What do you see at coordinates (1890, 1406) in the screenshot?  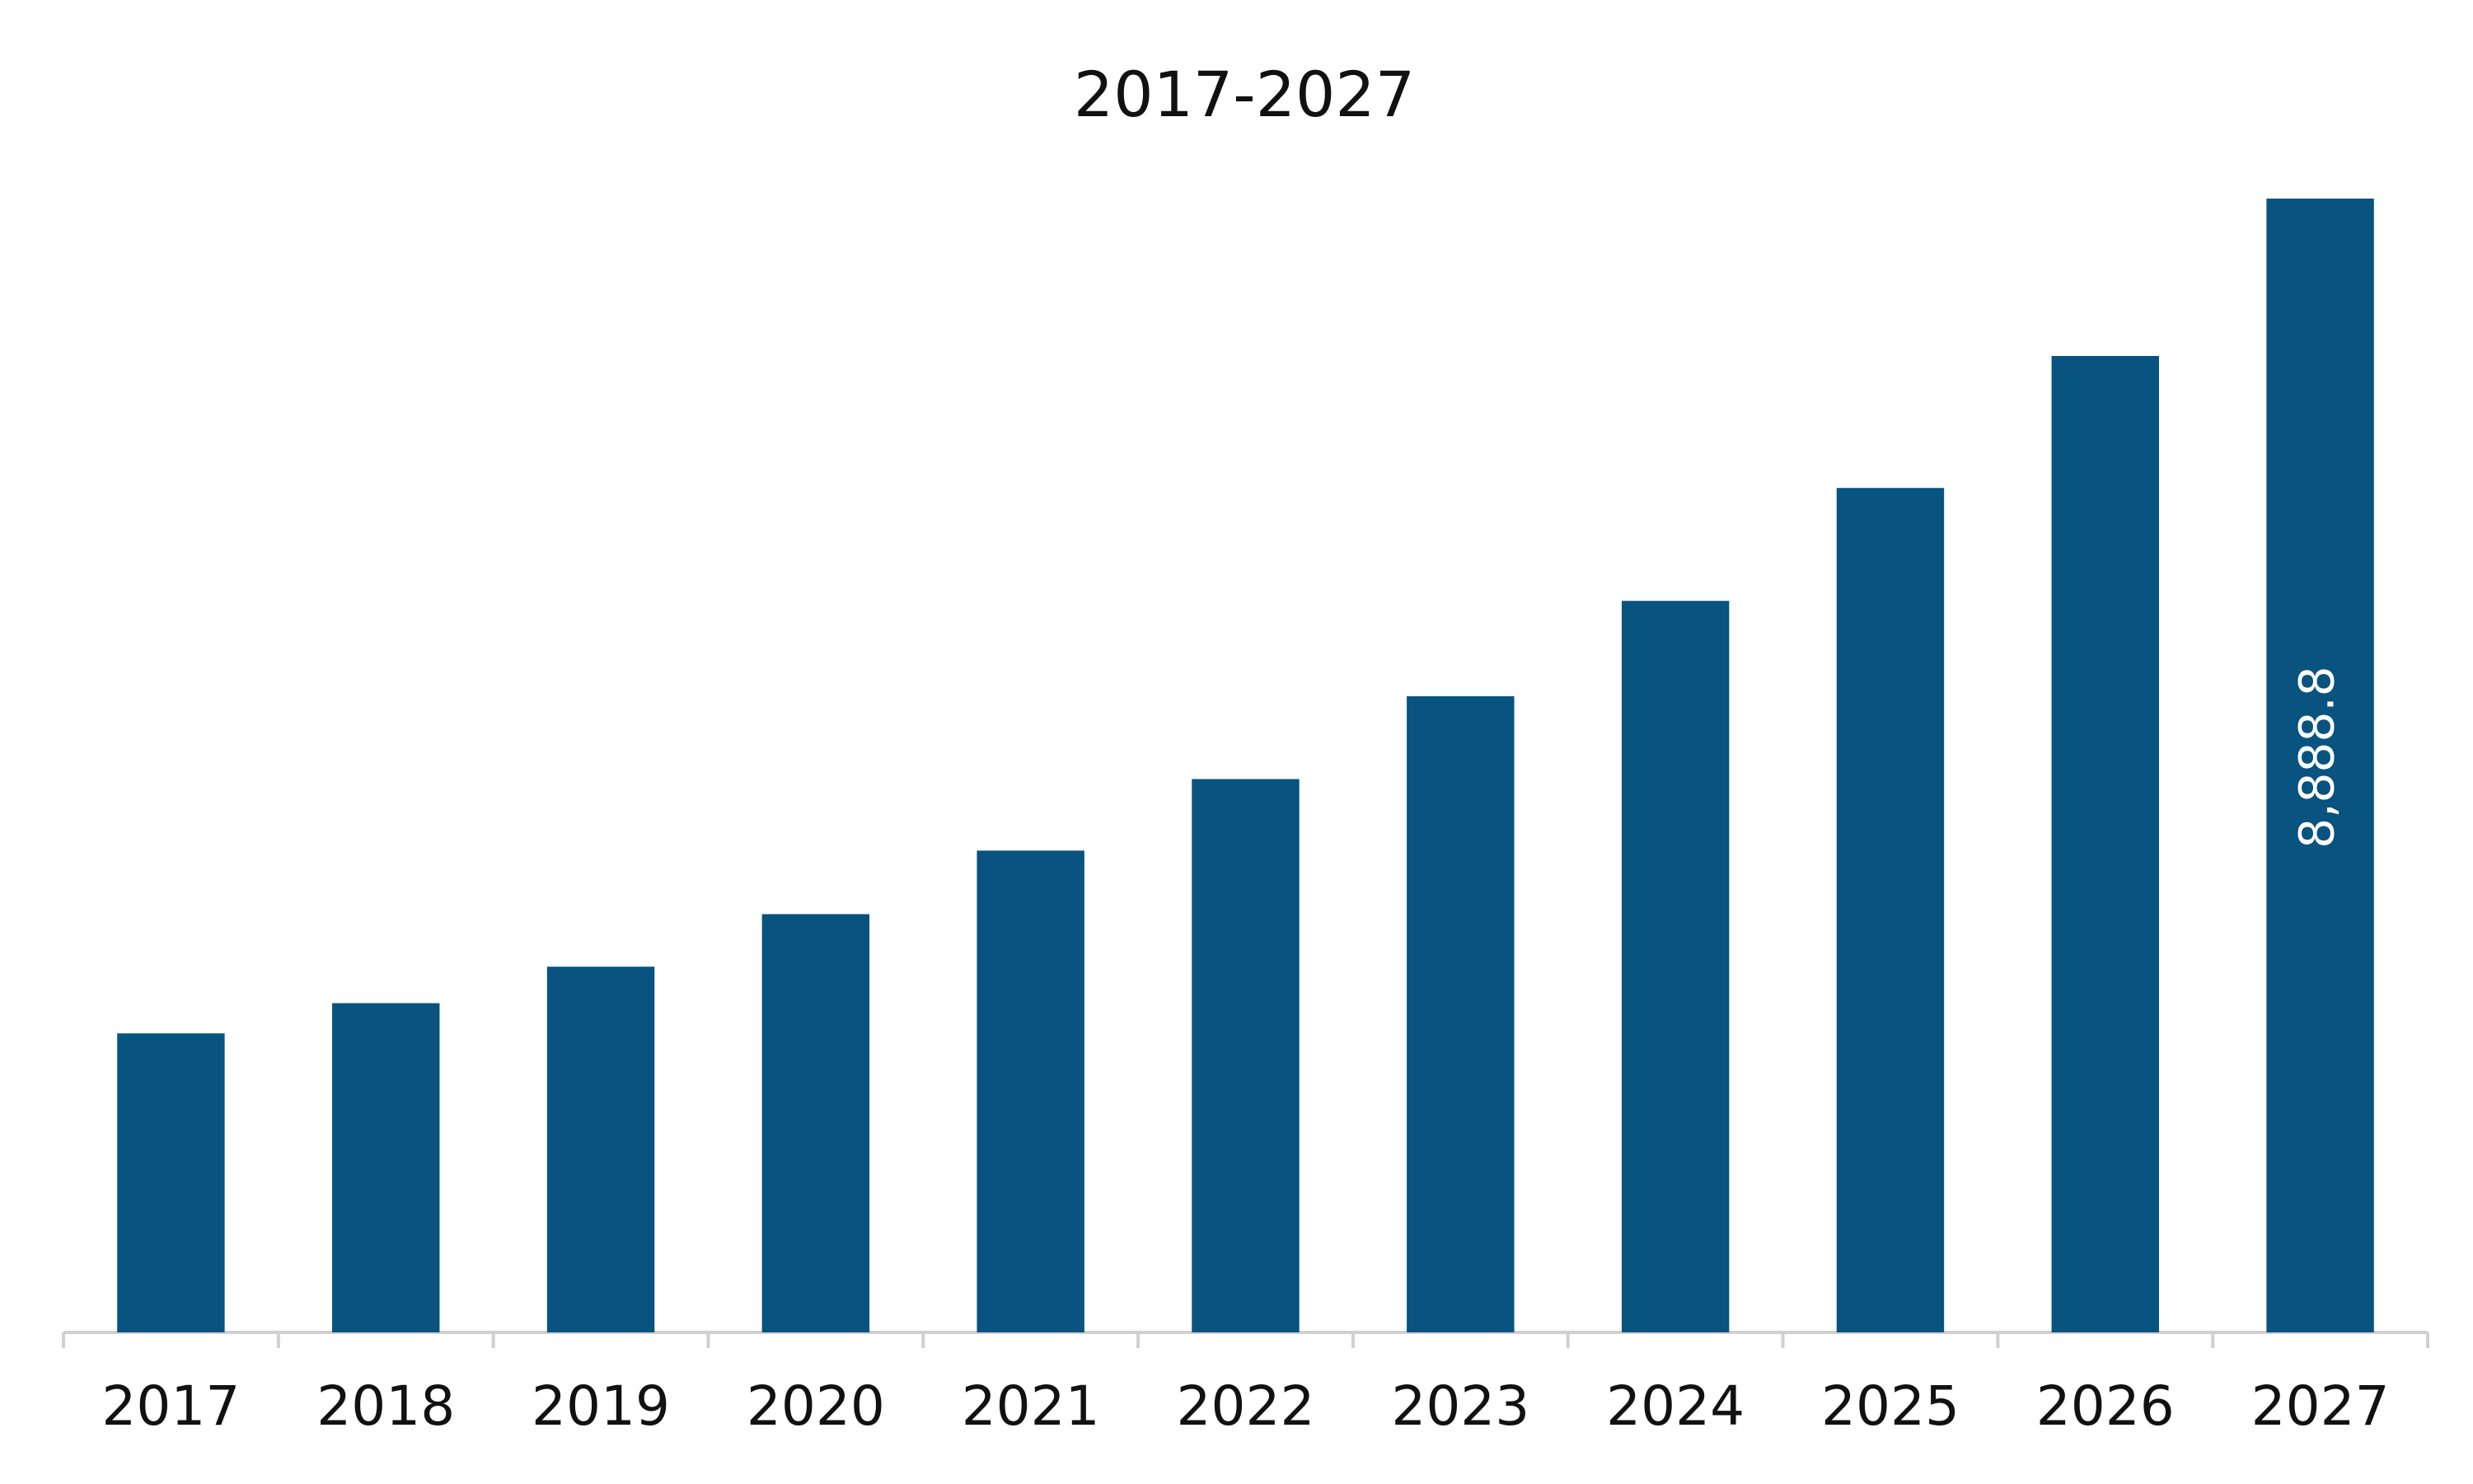 I see `x-tick-label: 2025` at bounding box center [1890, 1406].